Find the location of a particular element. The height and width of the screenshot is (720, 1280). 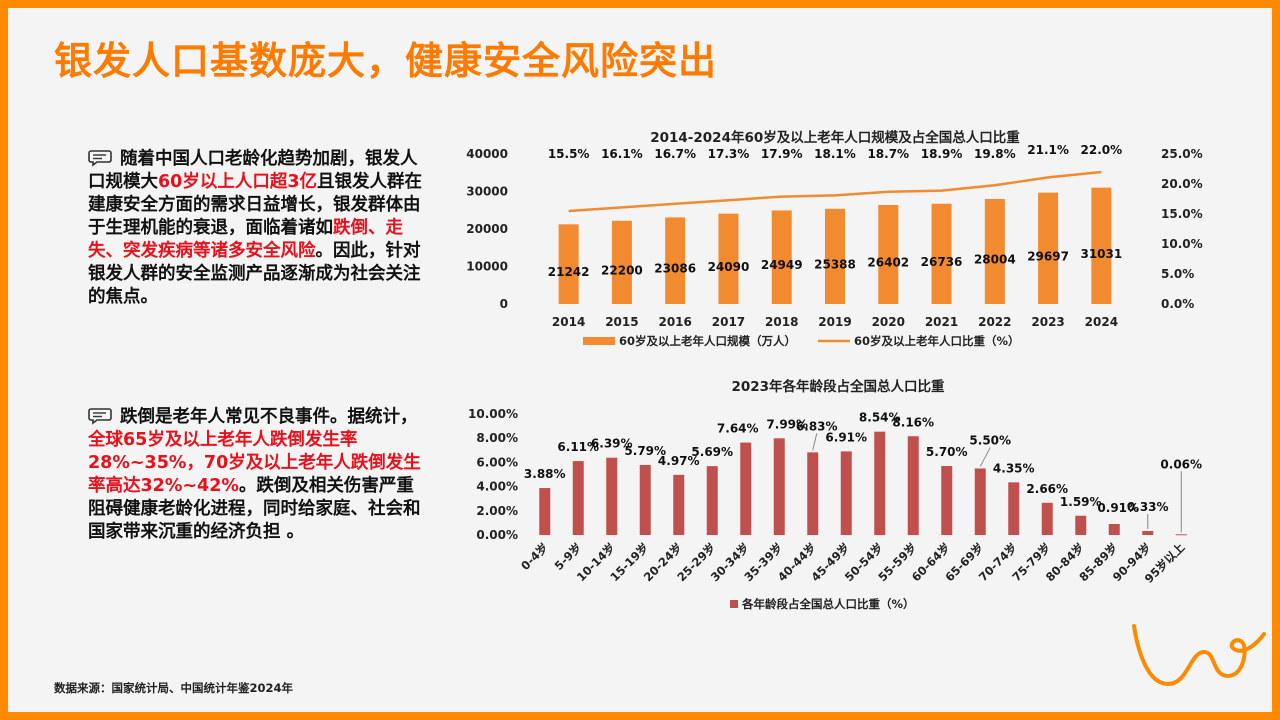

chart2-value-label: 2.66% is located at coordinates (1047, 489).